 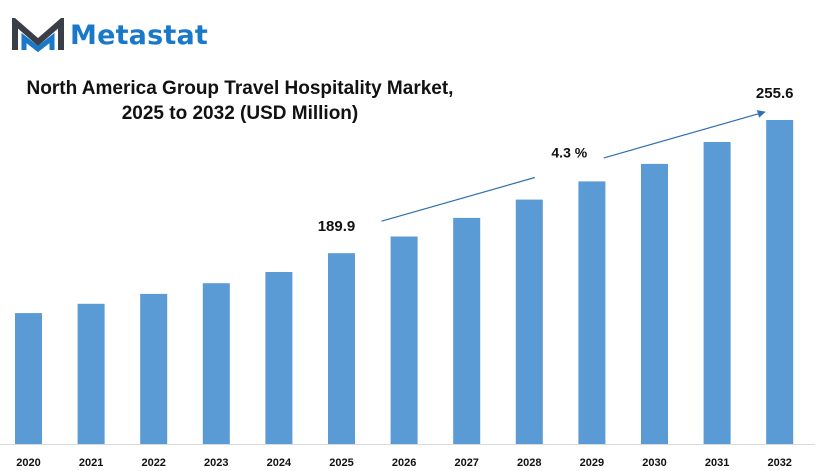 What do you see at coordinates (467, 330) in the screenshot?
I see `bar-2027` at bounding box center [467, 330].